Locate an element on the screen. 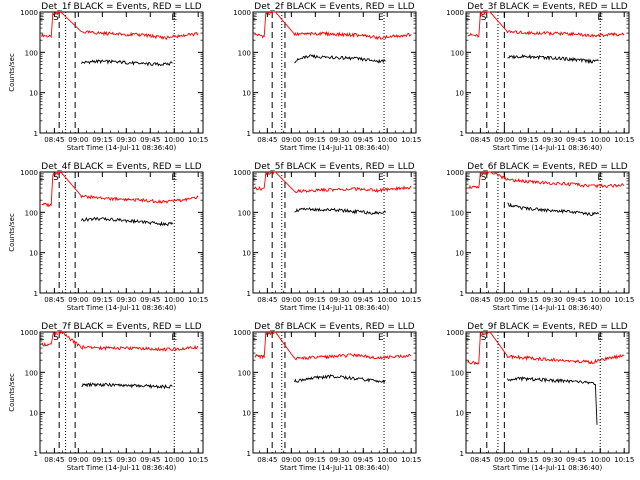  chart-title: Det_3f BLACK = Events, RED = LLD is located at coordinates (547, 7).